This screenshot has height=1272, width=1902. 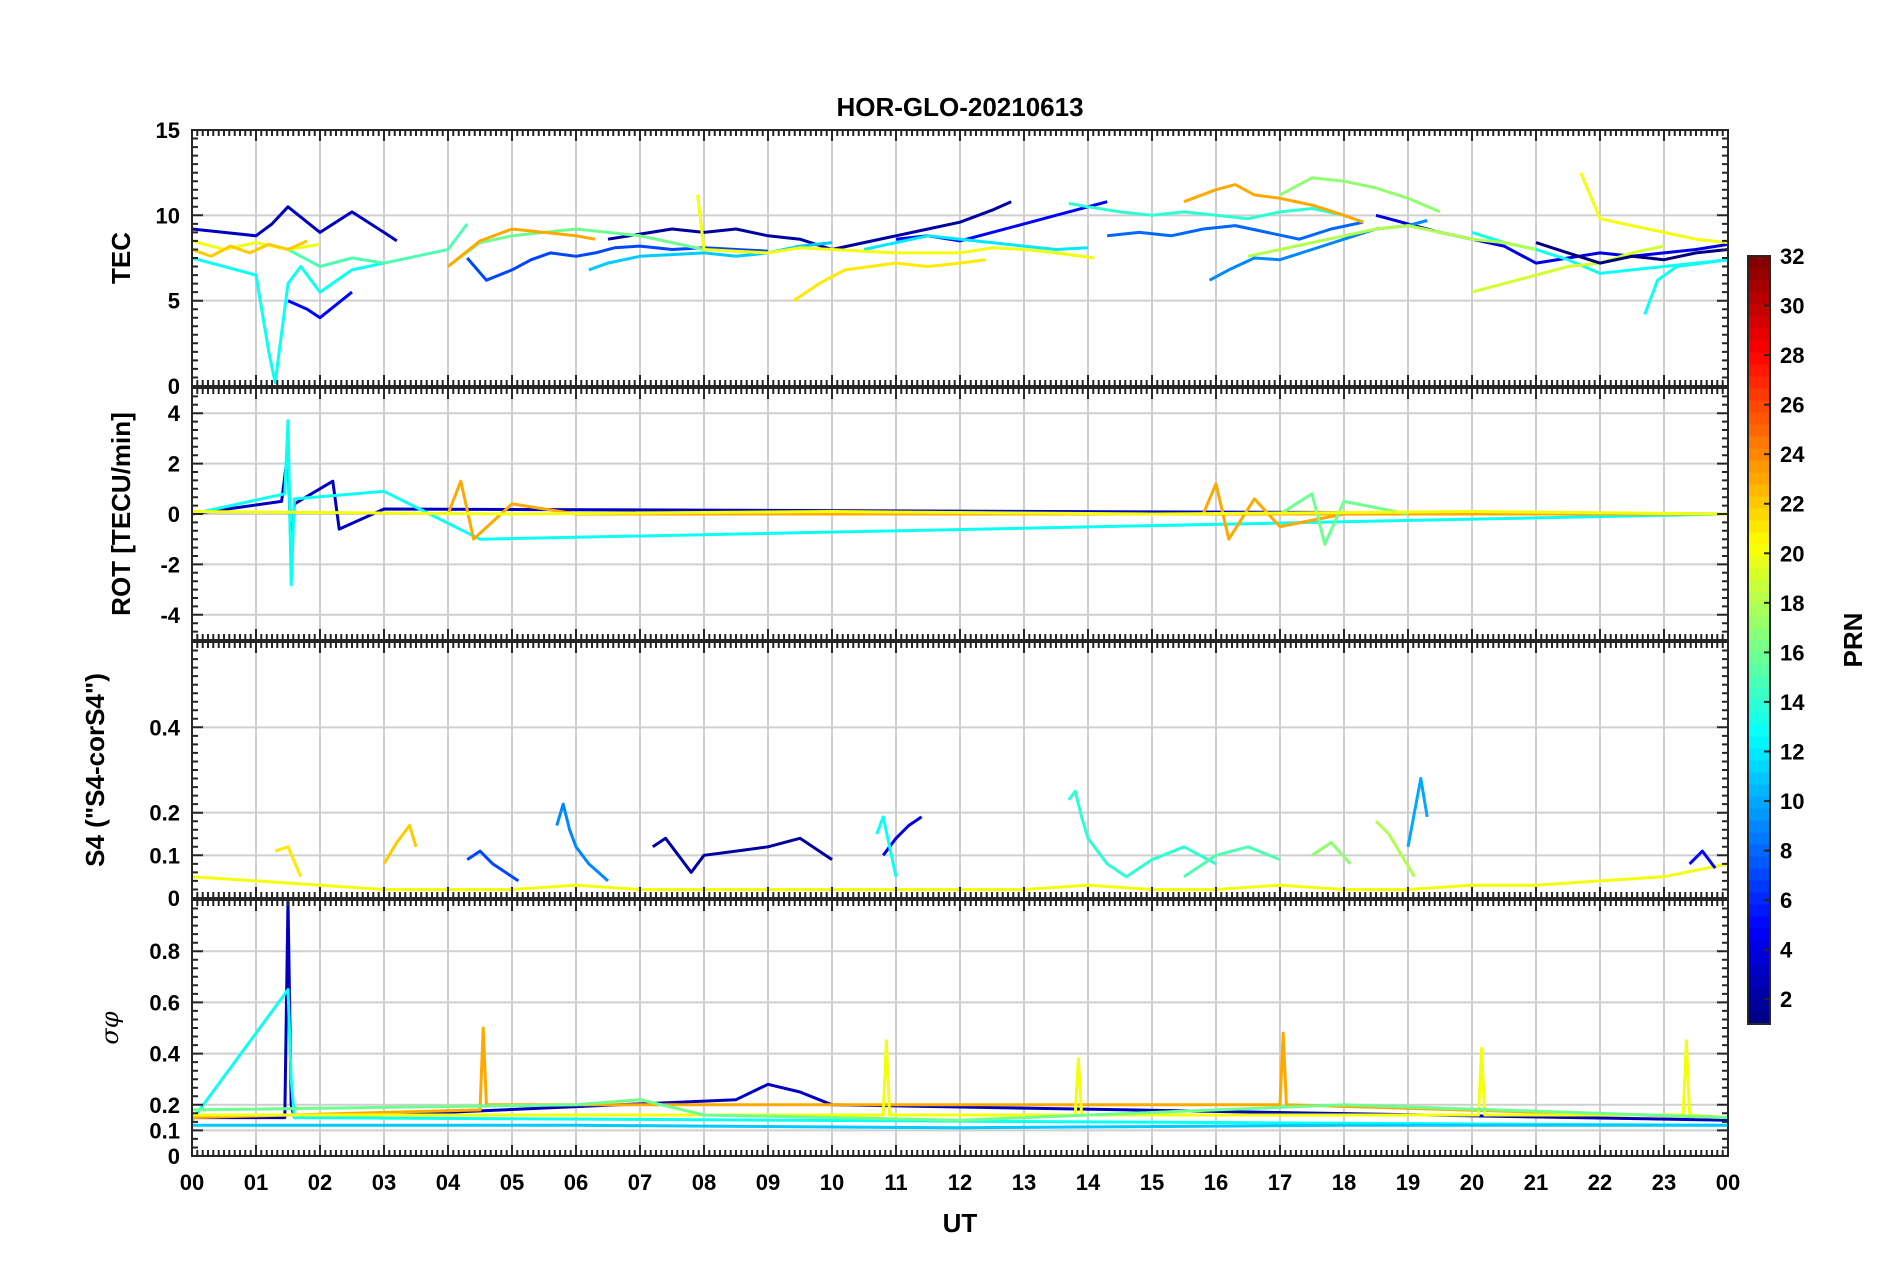 What do you see at coordinates (704, 1182) in the screenshot?
I see `x-tick-label: 08` at bounding box center [704, 1182].